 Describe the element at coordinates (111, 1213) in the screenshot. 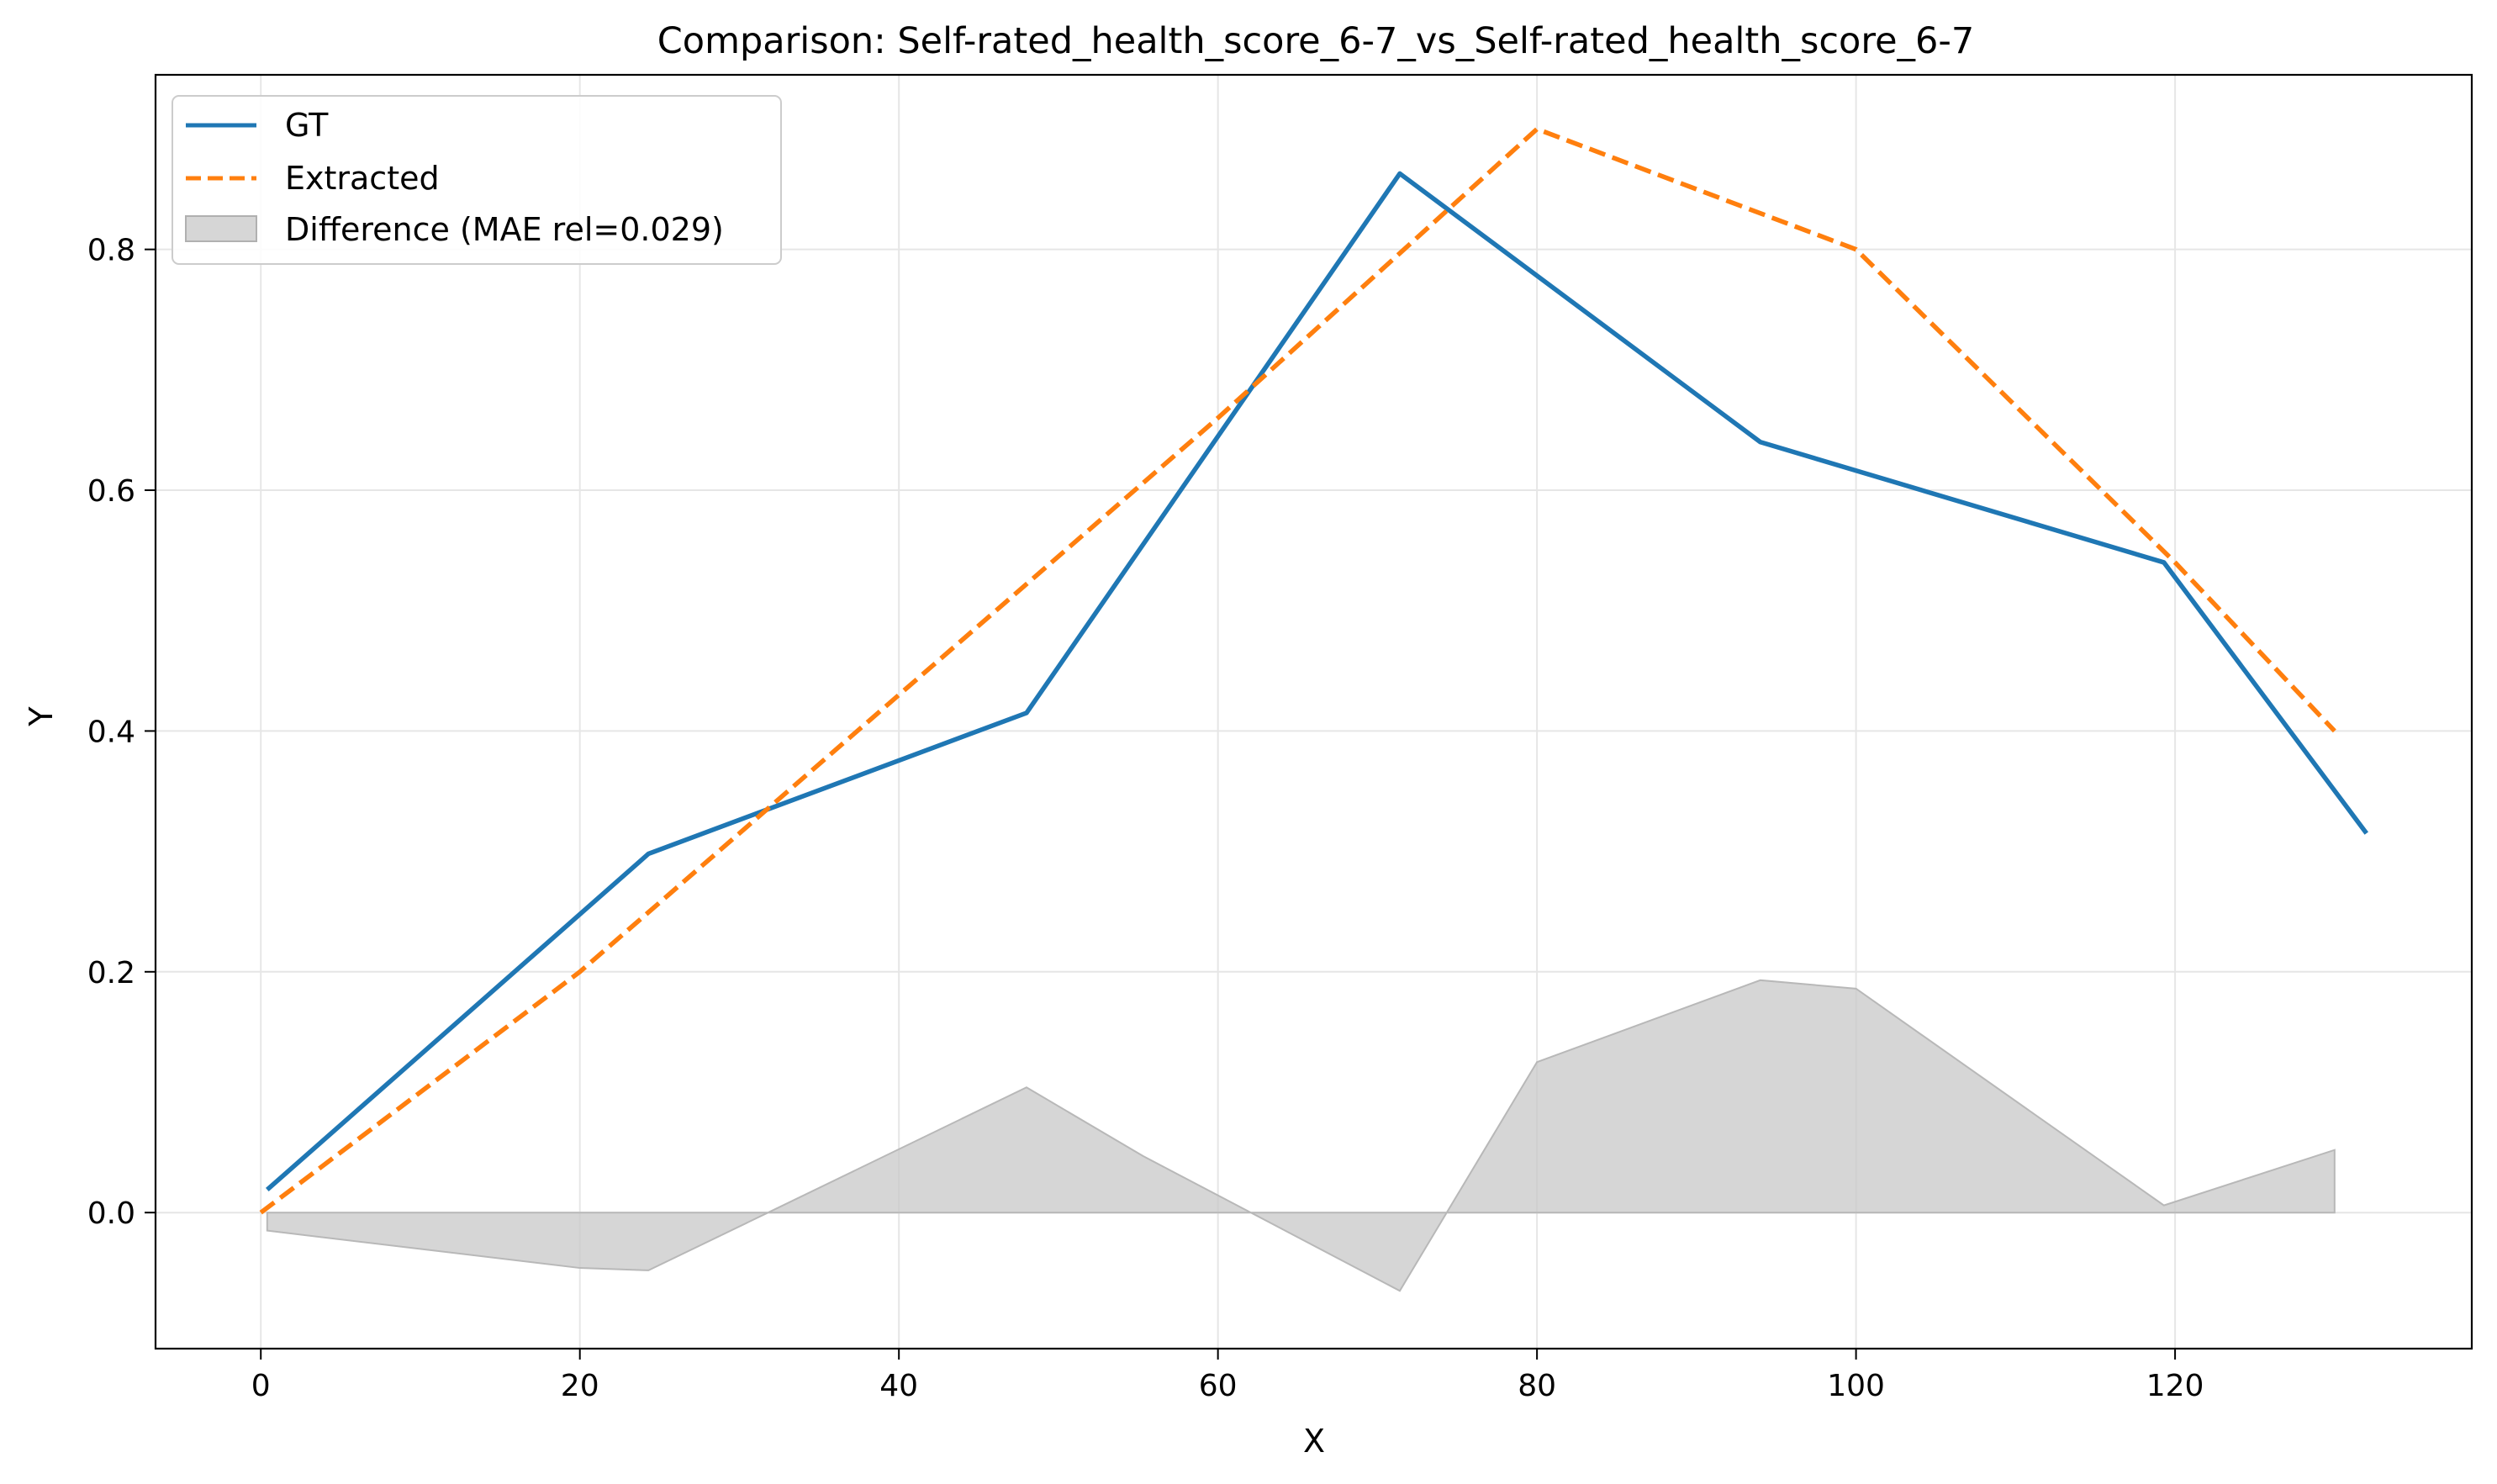

I see `y-tick-label: 0.0` at that location.